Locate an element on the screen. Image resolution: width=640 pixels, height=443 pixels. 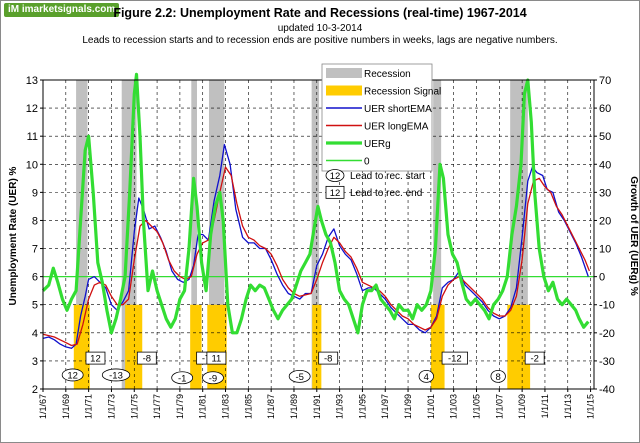
legend-label-6: Lead to rec. start is located at coordinates (387, 176).